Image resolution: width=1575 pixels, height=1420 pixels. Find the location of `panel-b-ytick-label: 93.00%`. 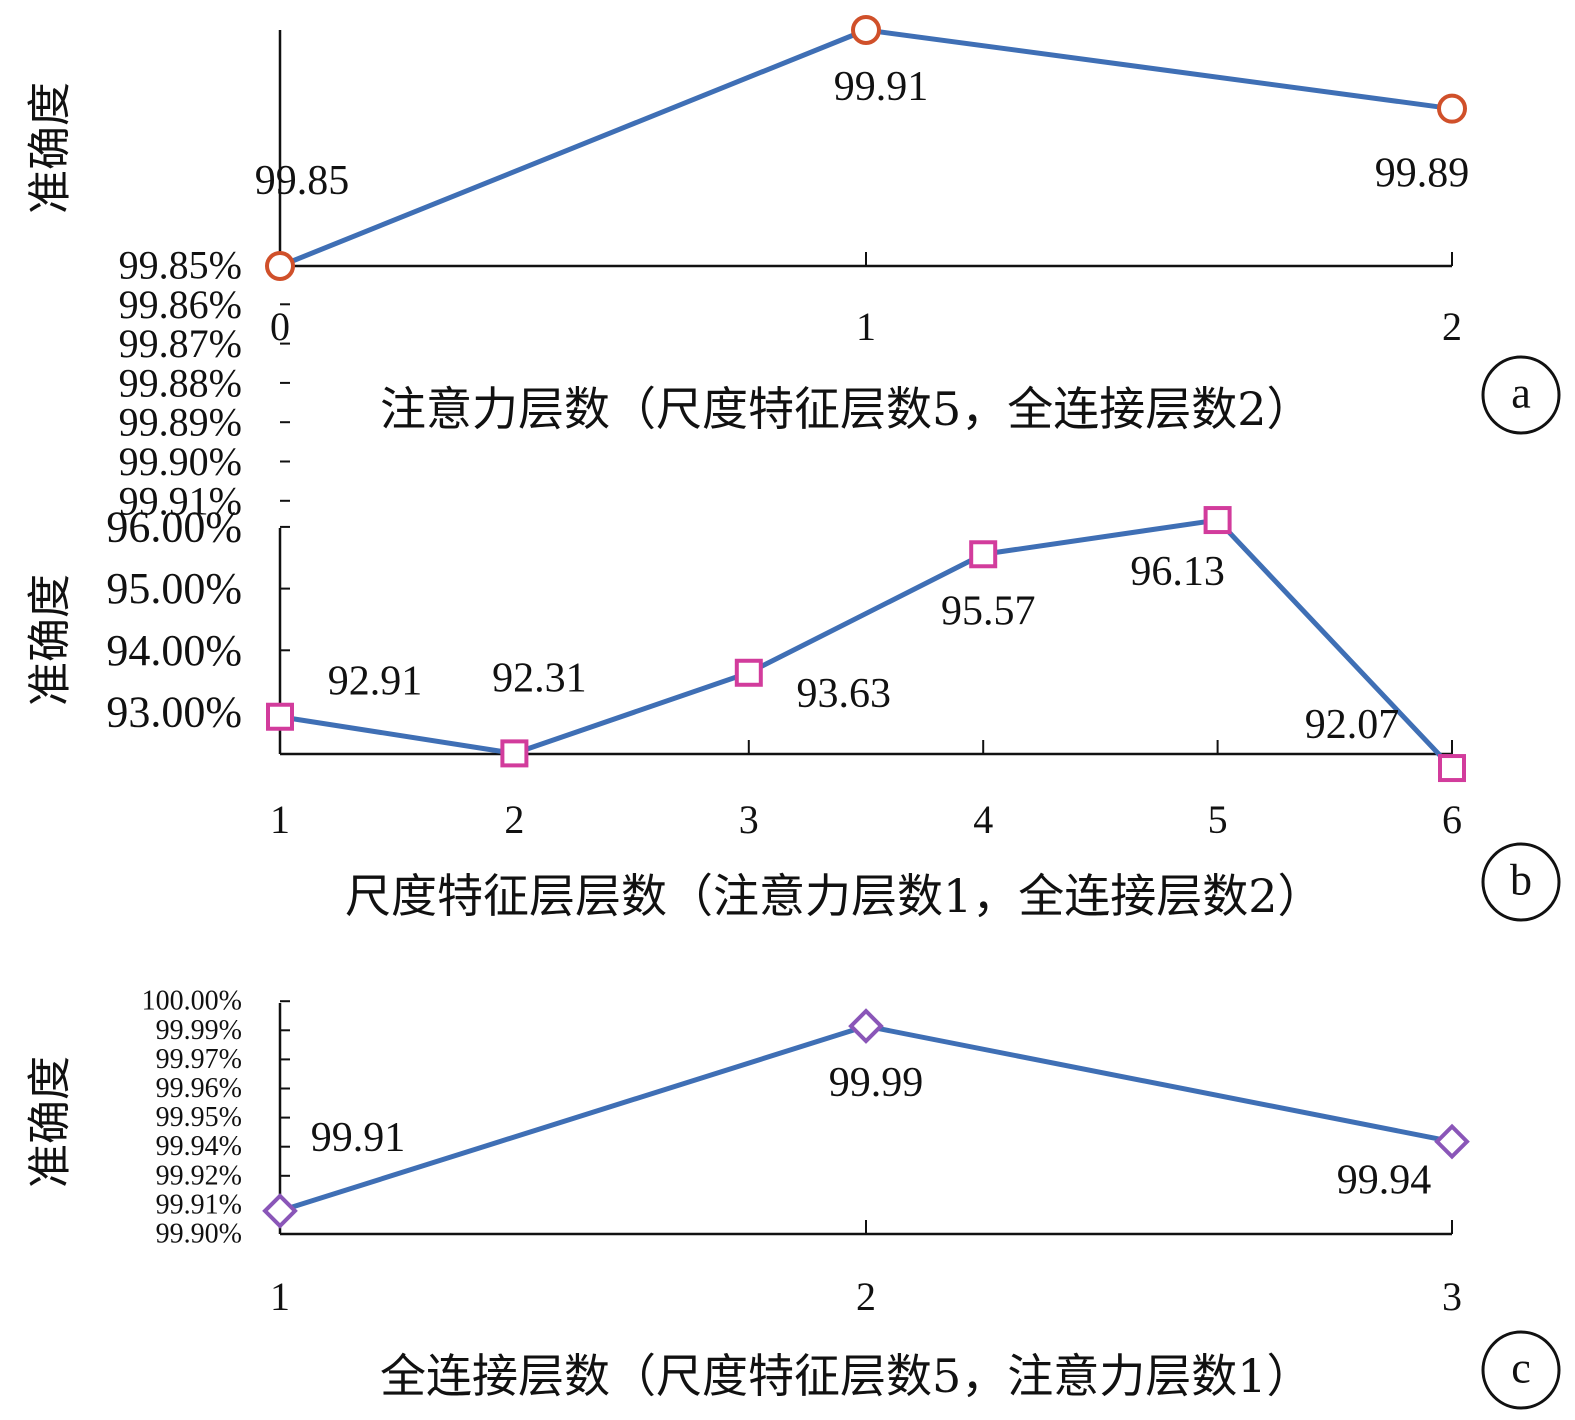

panel-b-ytick-label: 93.00% is located at coordinates (174, 712).